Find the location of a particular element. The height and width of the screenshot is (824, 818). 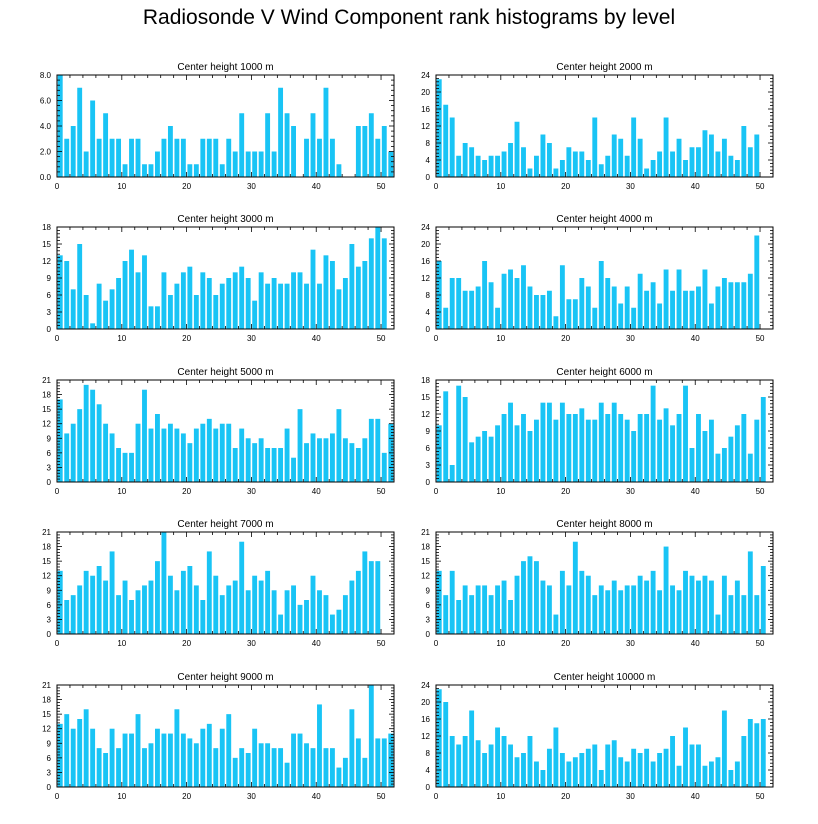

y-tick-label: 24 is located at coordinates (425, 75).